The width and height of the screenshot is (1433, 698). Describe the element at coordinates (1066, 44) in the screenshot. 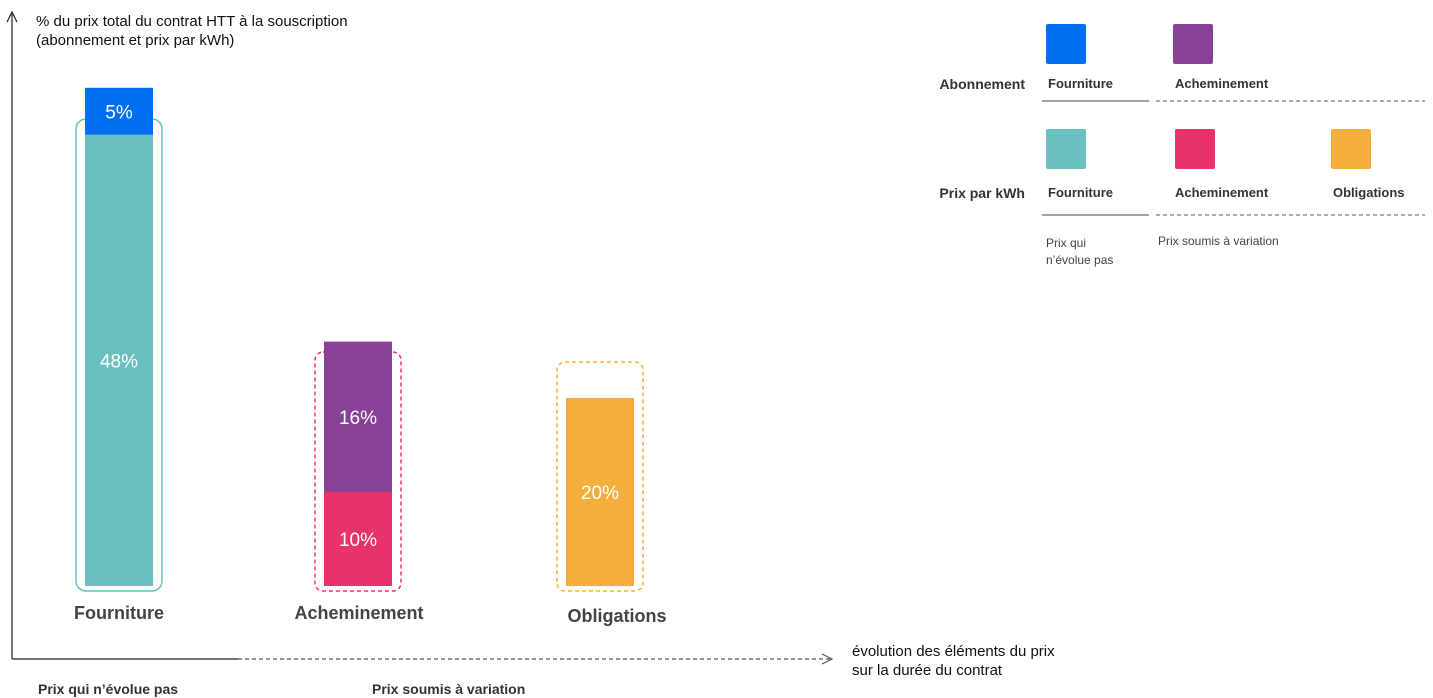

I see `legend-swatch-abonnement-fourniture` at that location.